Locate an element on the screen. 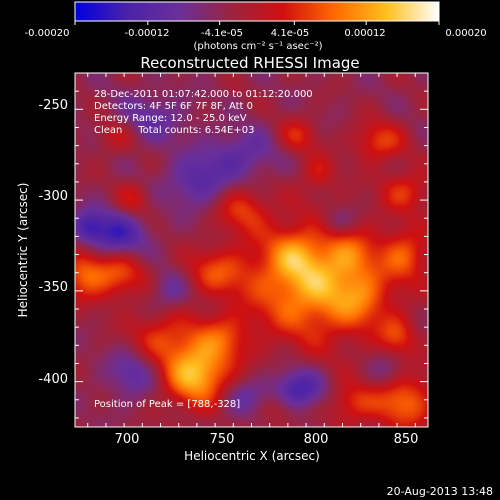 This screenshot has width=500, height=500. annotation-detectors: Detectors: 4F 5F 6F 7F 8F, Att 0 is located at coordinates (173, 106).